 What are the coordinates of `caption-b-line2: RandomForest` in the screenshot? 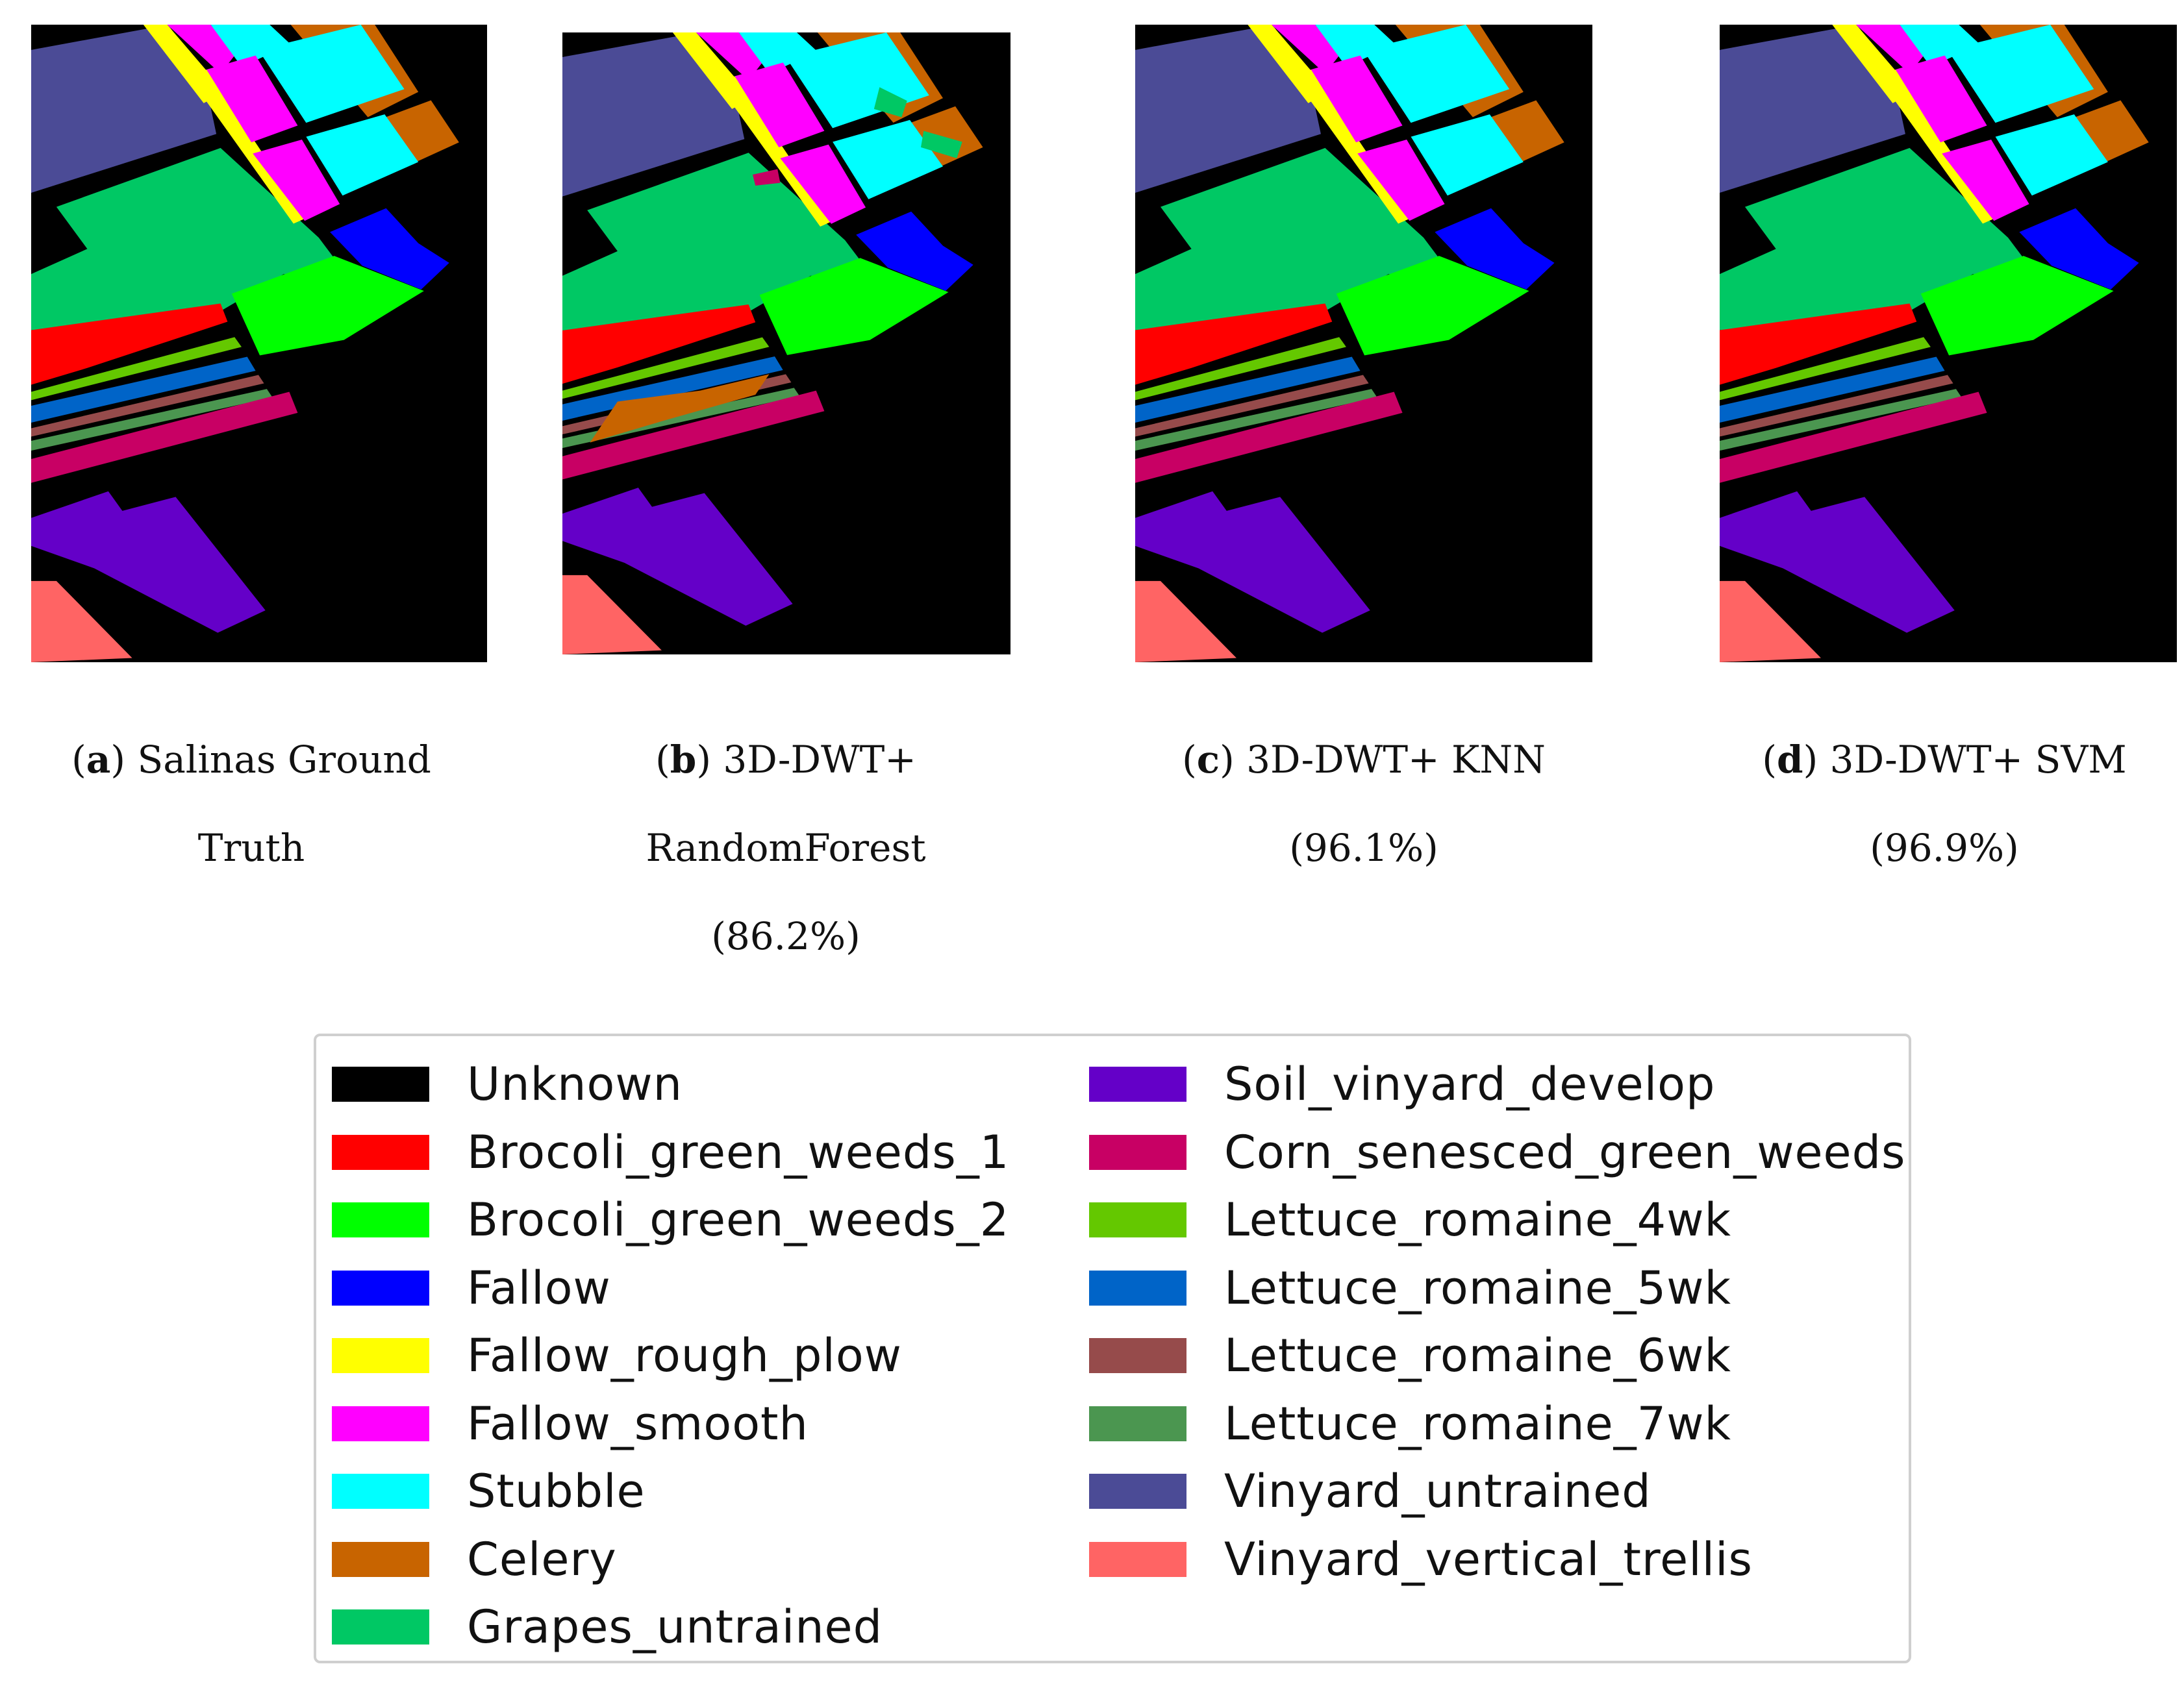 It's located at (786, 848).